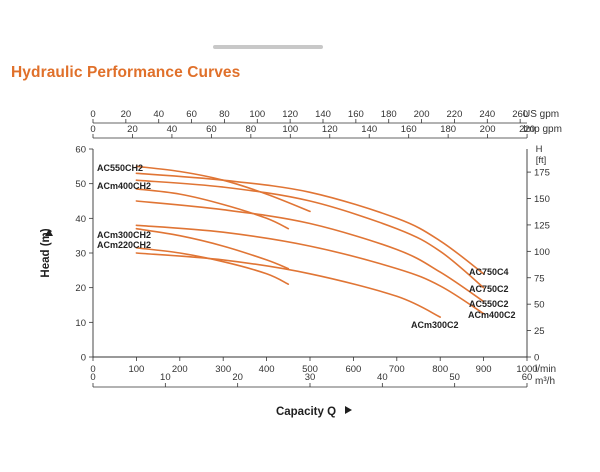 The height and width of the screenshot is (472, 600). I want to click on ft-tick-label: 0, so click(536, 358).